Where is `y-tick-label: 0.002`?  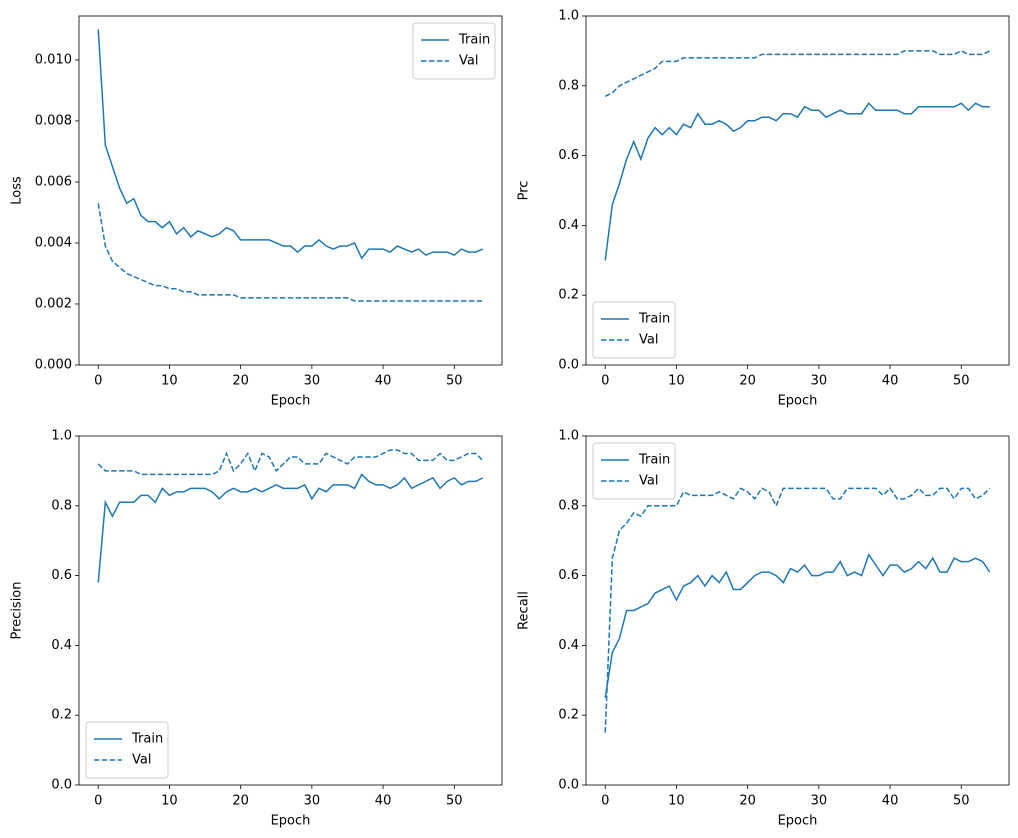 y-tick-label: 0.002 is located at coordinates (53, 303).